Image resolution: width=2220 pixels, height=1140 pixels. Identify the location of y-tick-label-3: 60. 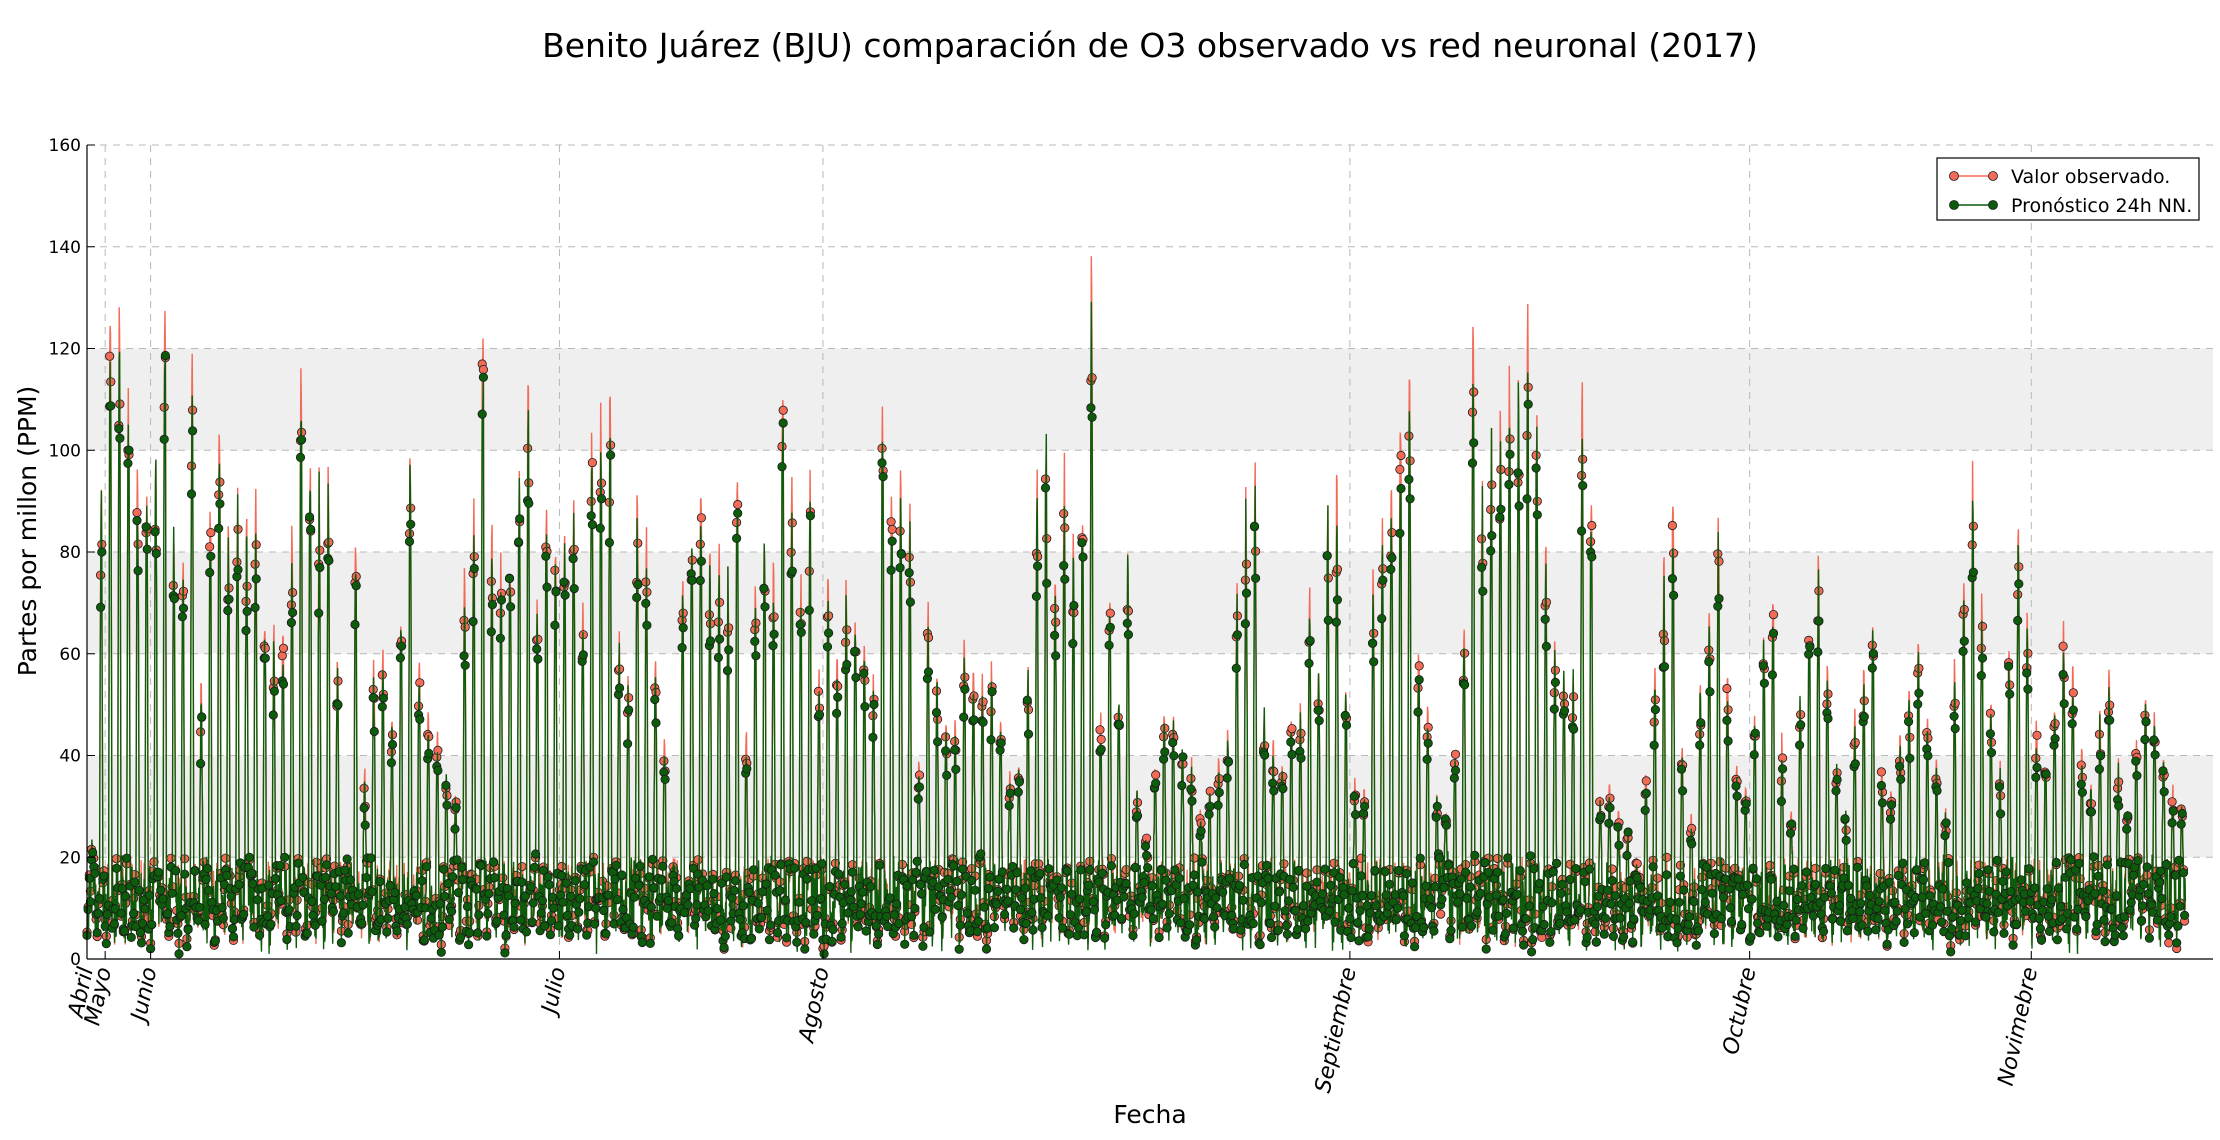
(70, 655).